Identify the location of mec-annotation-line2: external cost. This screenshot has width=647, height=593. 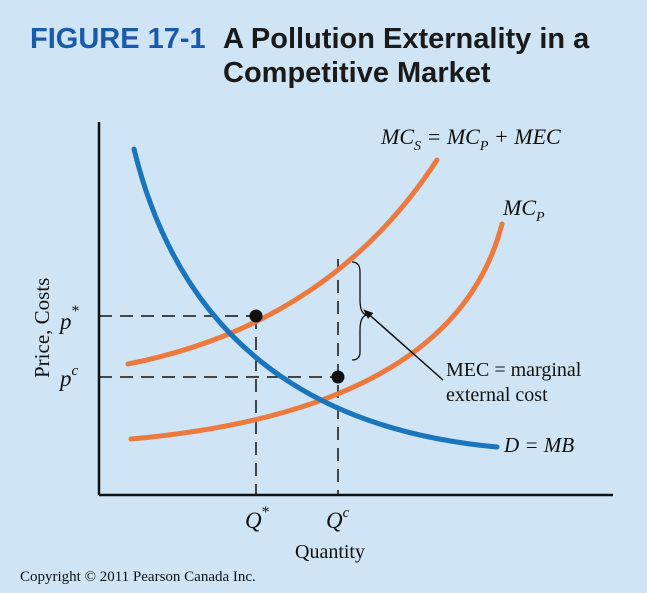
(497, 395).